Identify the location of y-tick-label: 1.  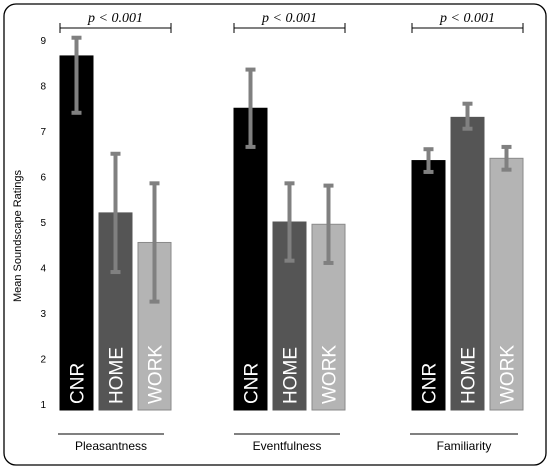
(43, 405).